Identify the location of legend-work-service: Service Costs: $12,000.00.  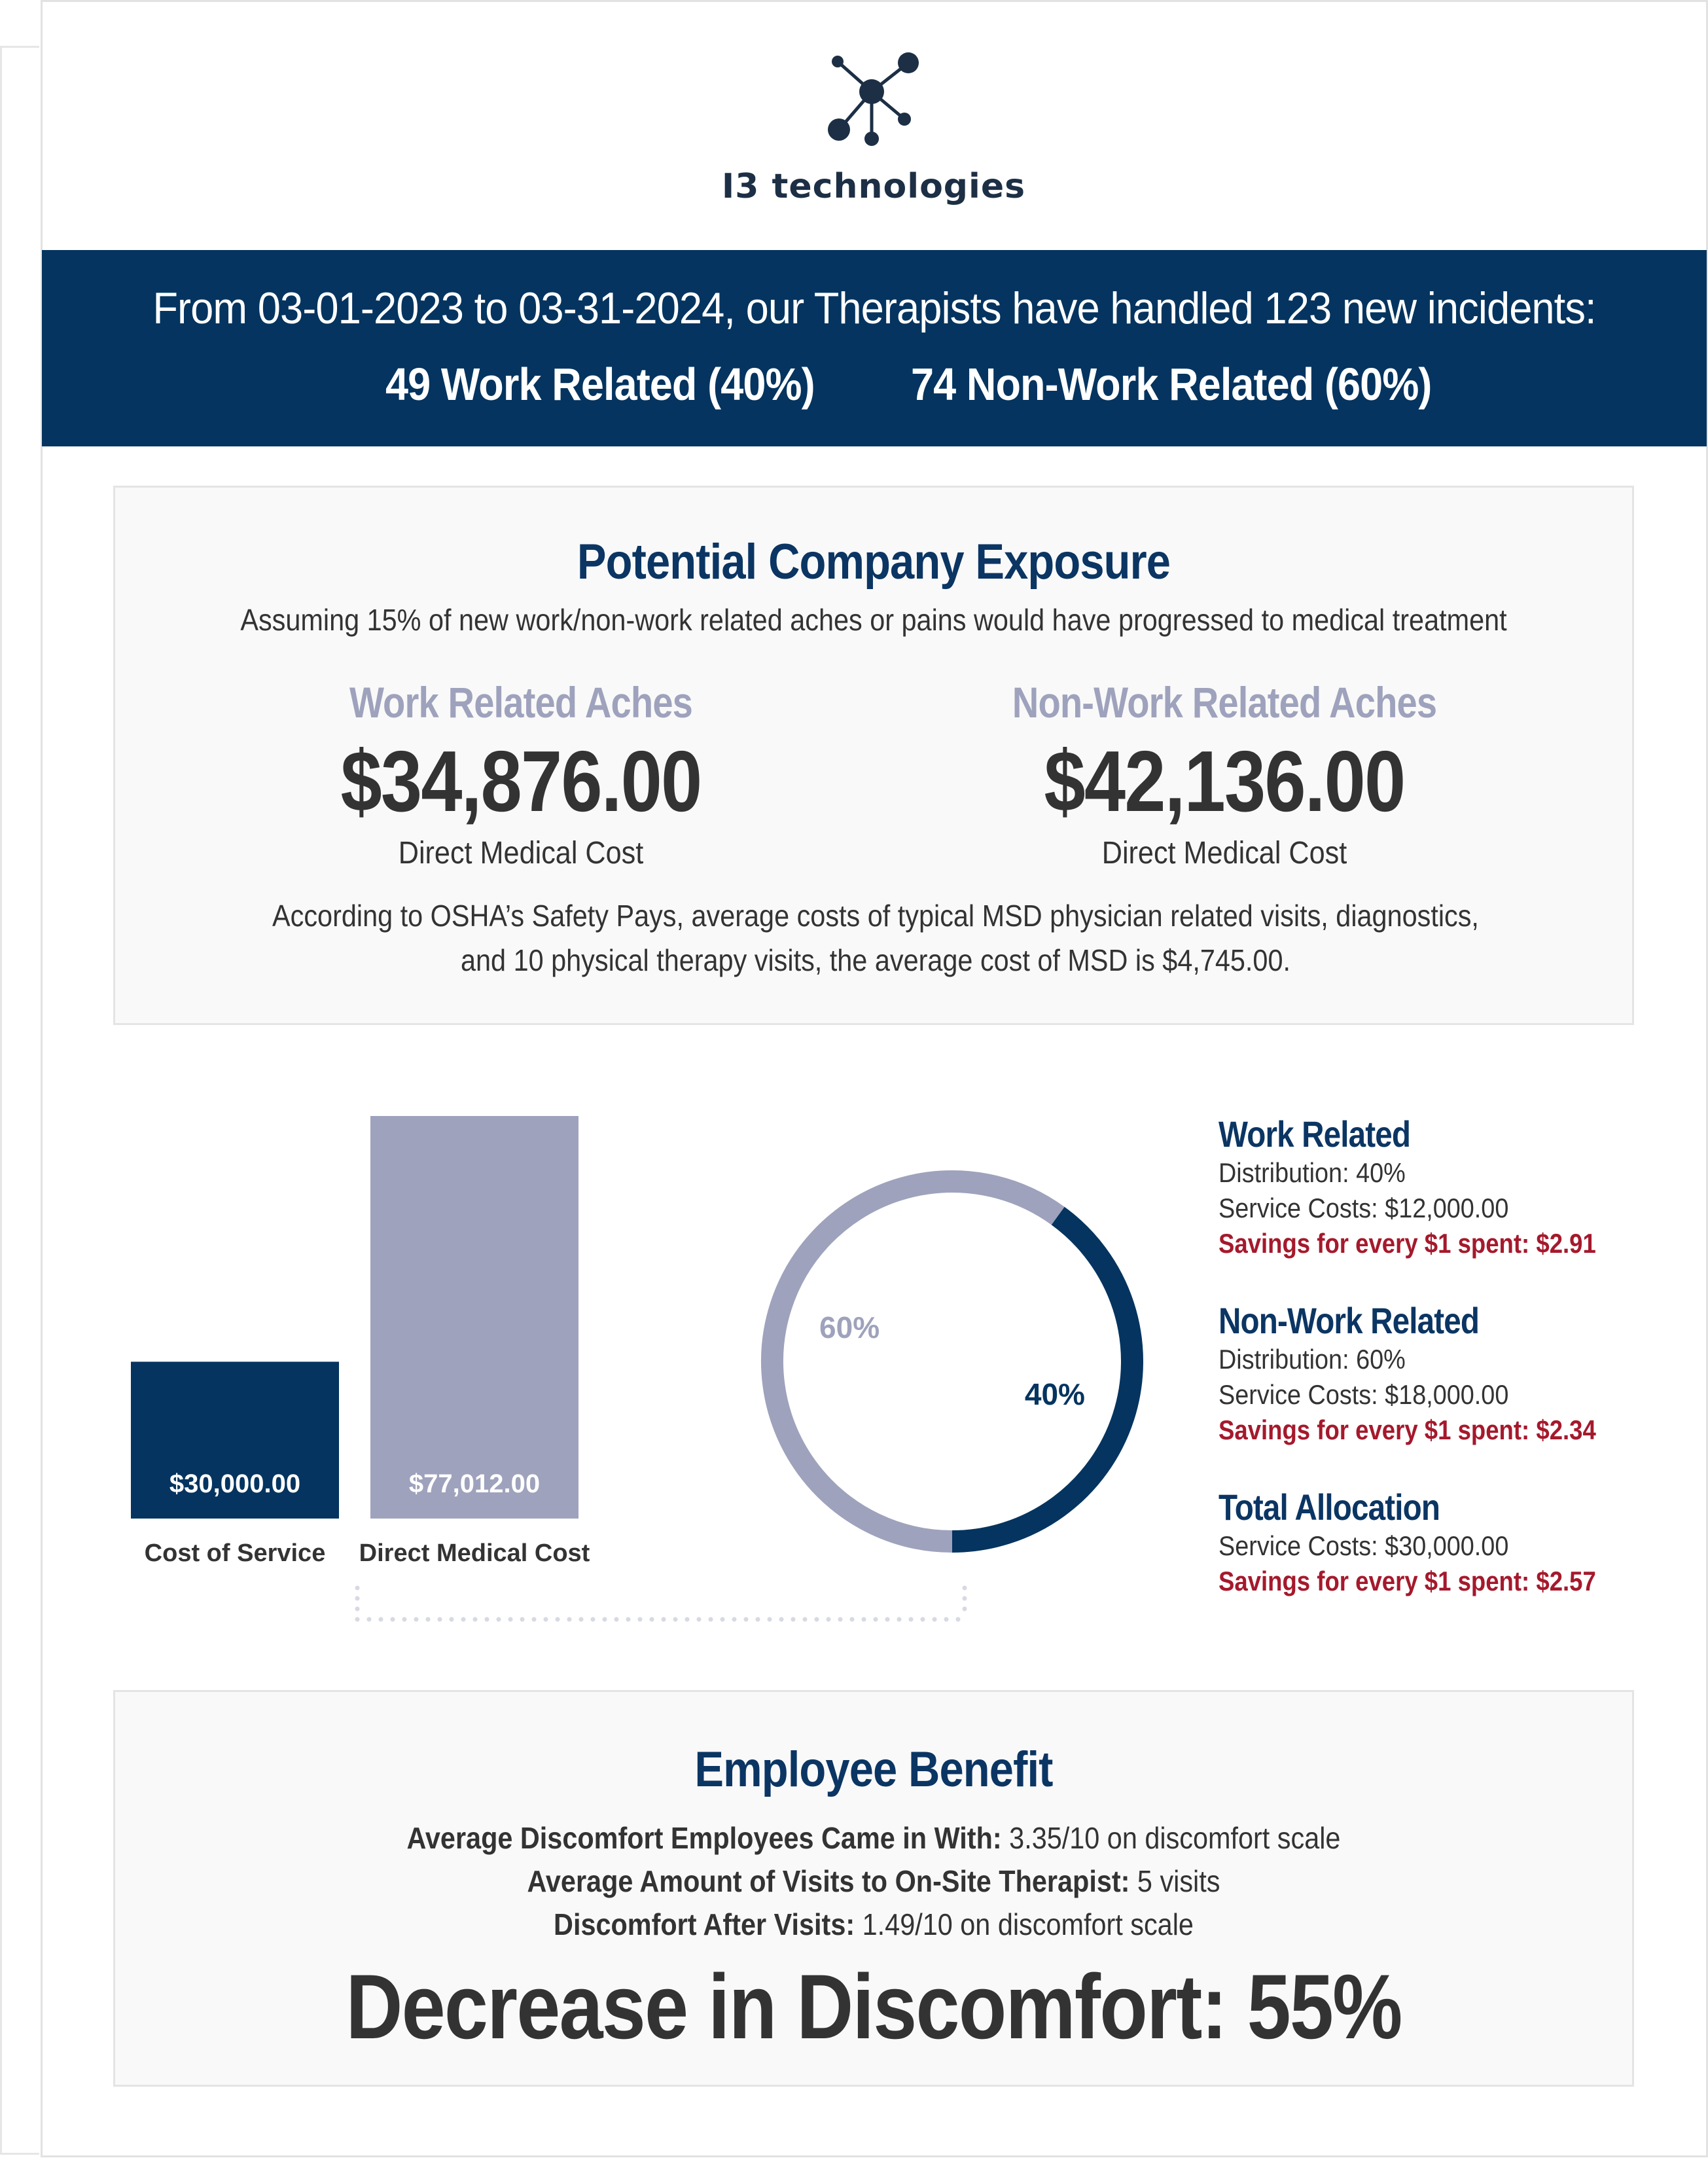
(1364, 1208).